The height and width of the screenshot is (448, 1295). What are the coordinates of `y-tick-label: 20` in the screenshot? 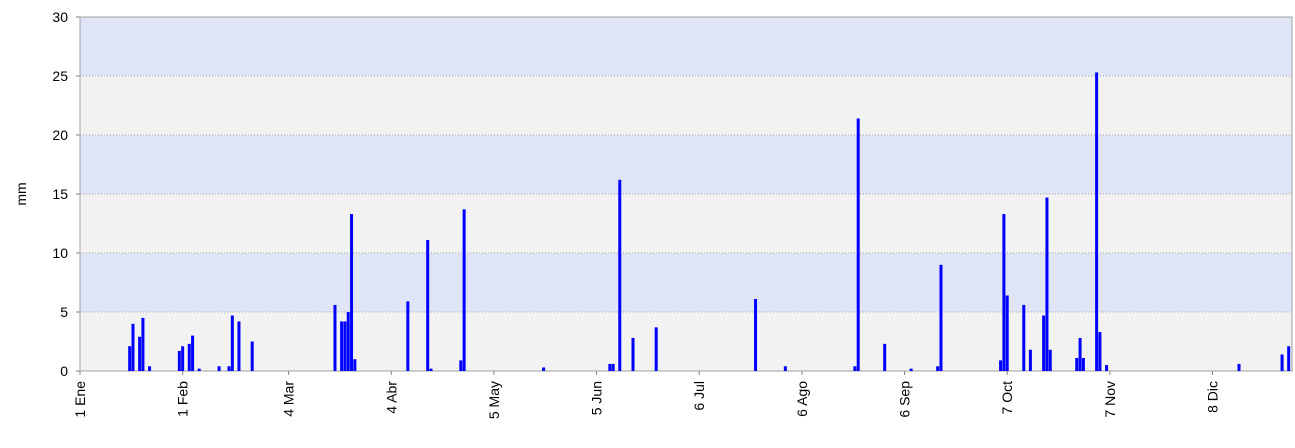 It's located at (60, 135).